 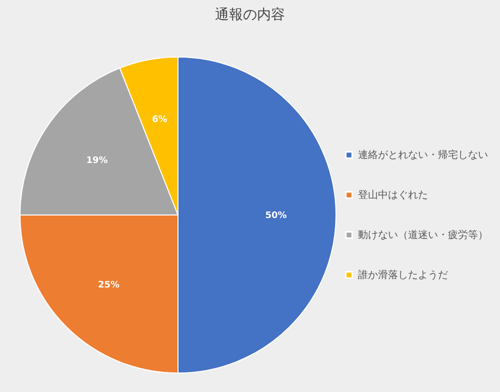 What do you see at coordinates (250, 15) in the screenshot?
I see `chart-title: 通報の内容` at bounding box center [250, 15].